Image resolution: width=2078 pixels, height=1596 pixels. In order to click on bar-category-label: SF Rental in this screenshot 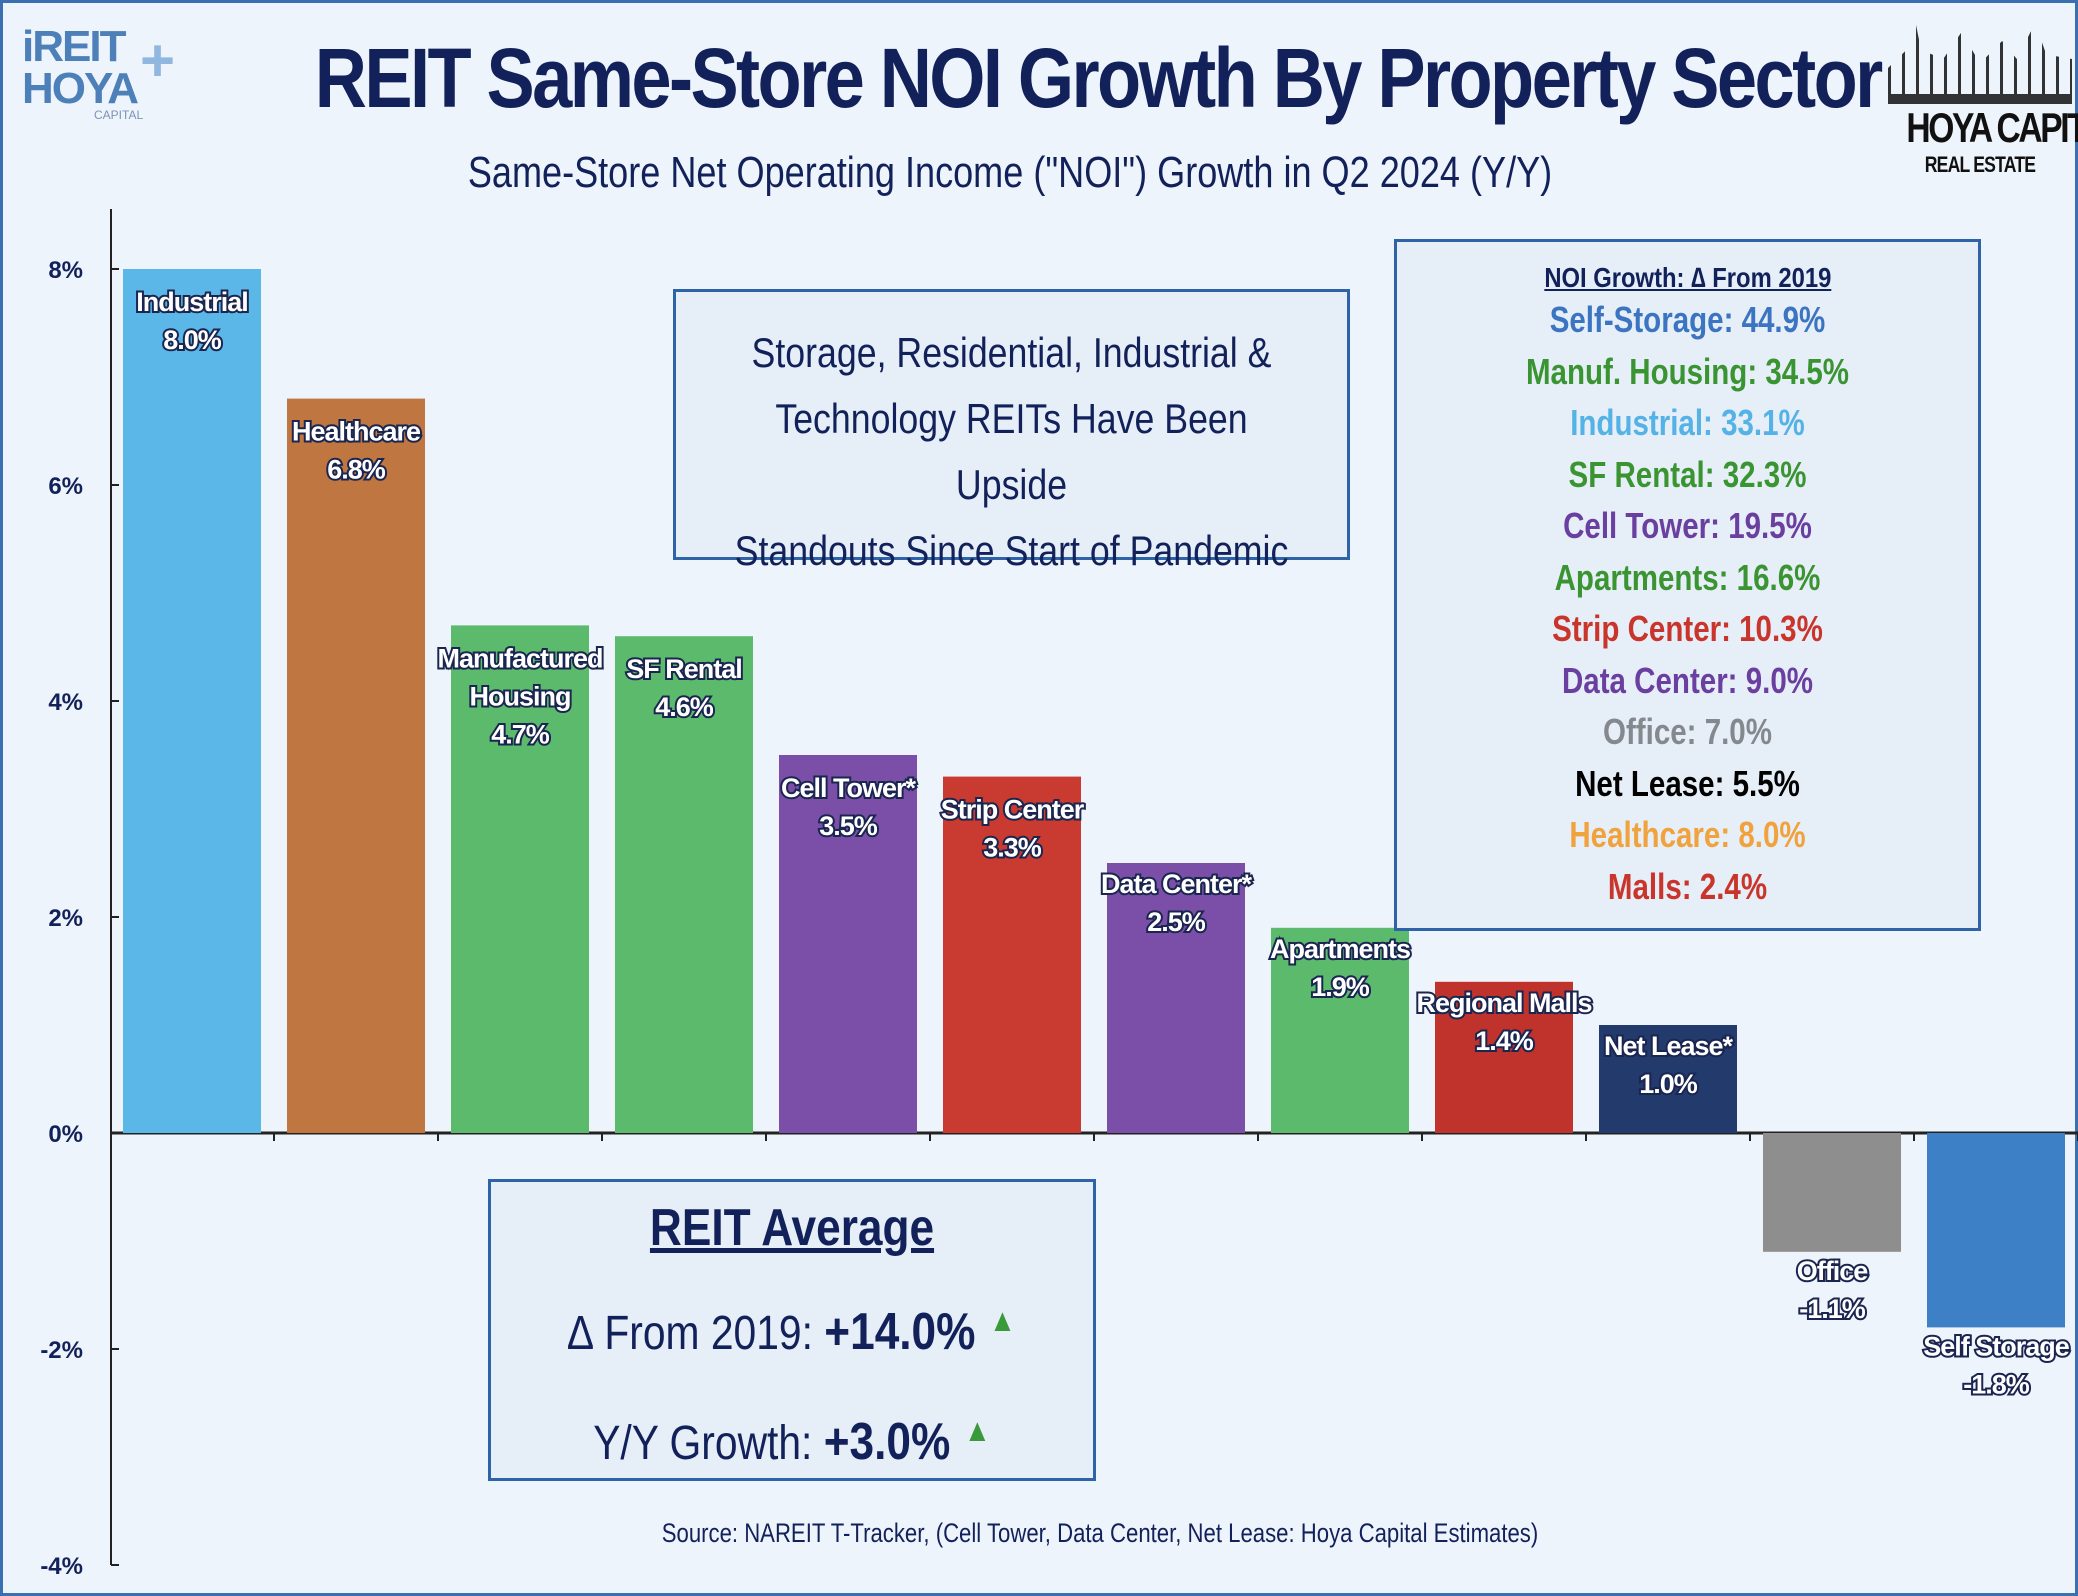, I will do `click(684, 669)`.